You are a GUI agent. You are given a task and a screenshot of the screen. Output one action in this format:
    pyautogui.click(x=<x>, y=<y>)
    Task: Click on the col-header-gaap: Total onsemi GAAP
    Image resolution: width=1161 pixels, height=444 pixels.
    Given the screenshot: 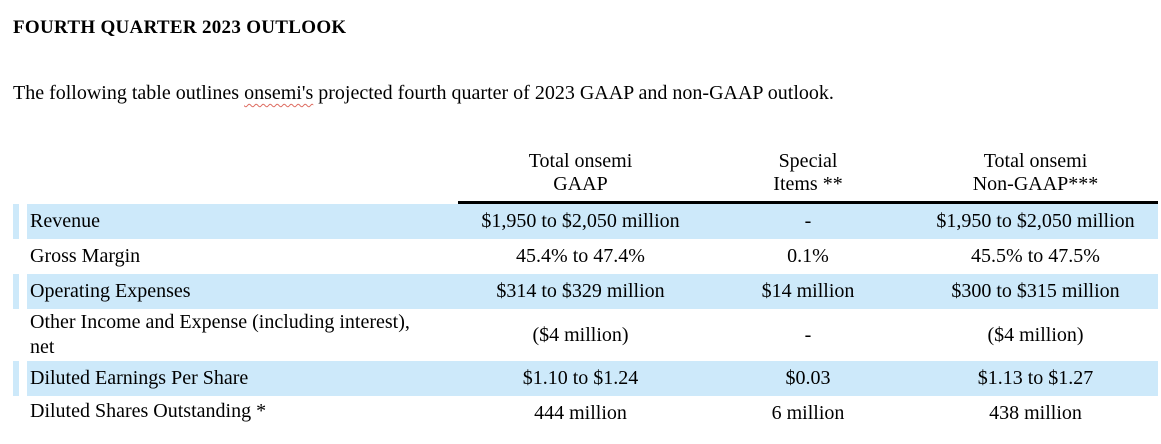 What is the action you would take?
    pyautogui.click(x=580, y=177)
    